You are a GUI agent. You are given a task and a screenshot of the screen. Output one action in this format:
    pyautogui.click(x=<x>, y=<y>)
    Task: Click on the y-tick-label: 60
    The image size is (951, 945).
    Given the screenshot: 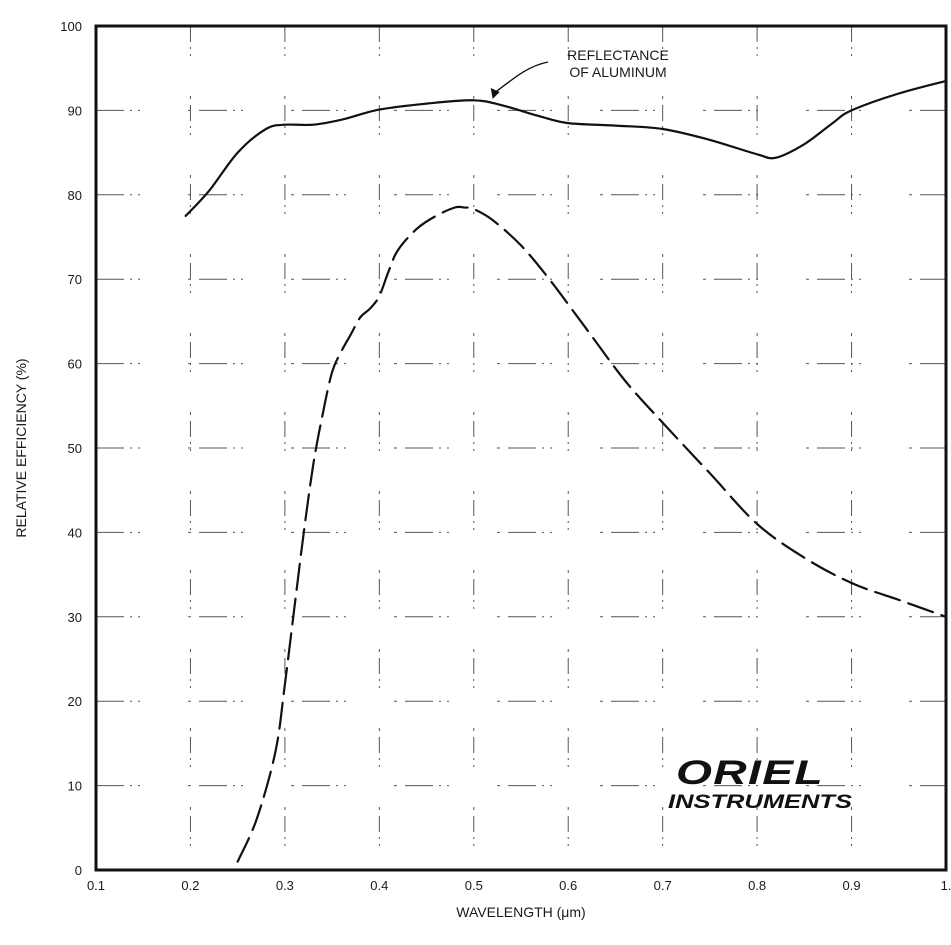 What is the action you would take?
    pyautogui.click(x=75, y=364)
    